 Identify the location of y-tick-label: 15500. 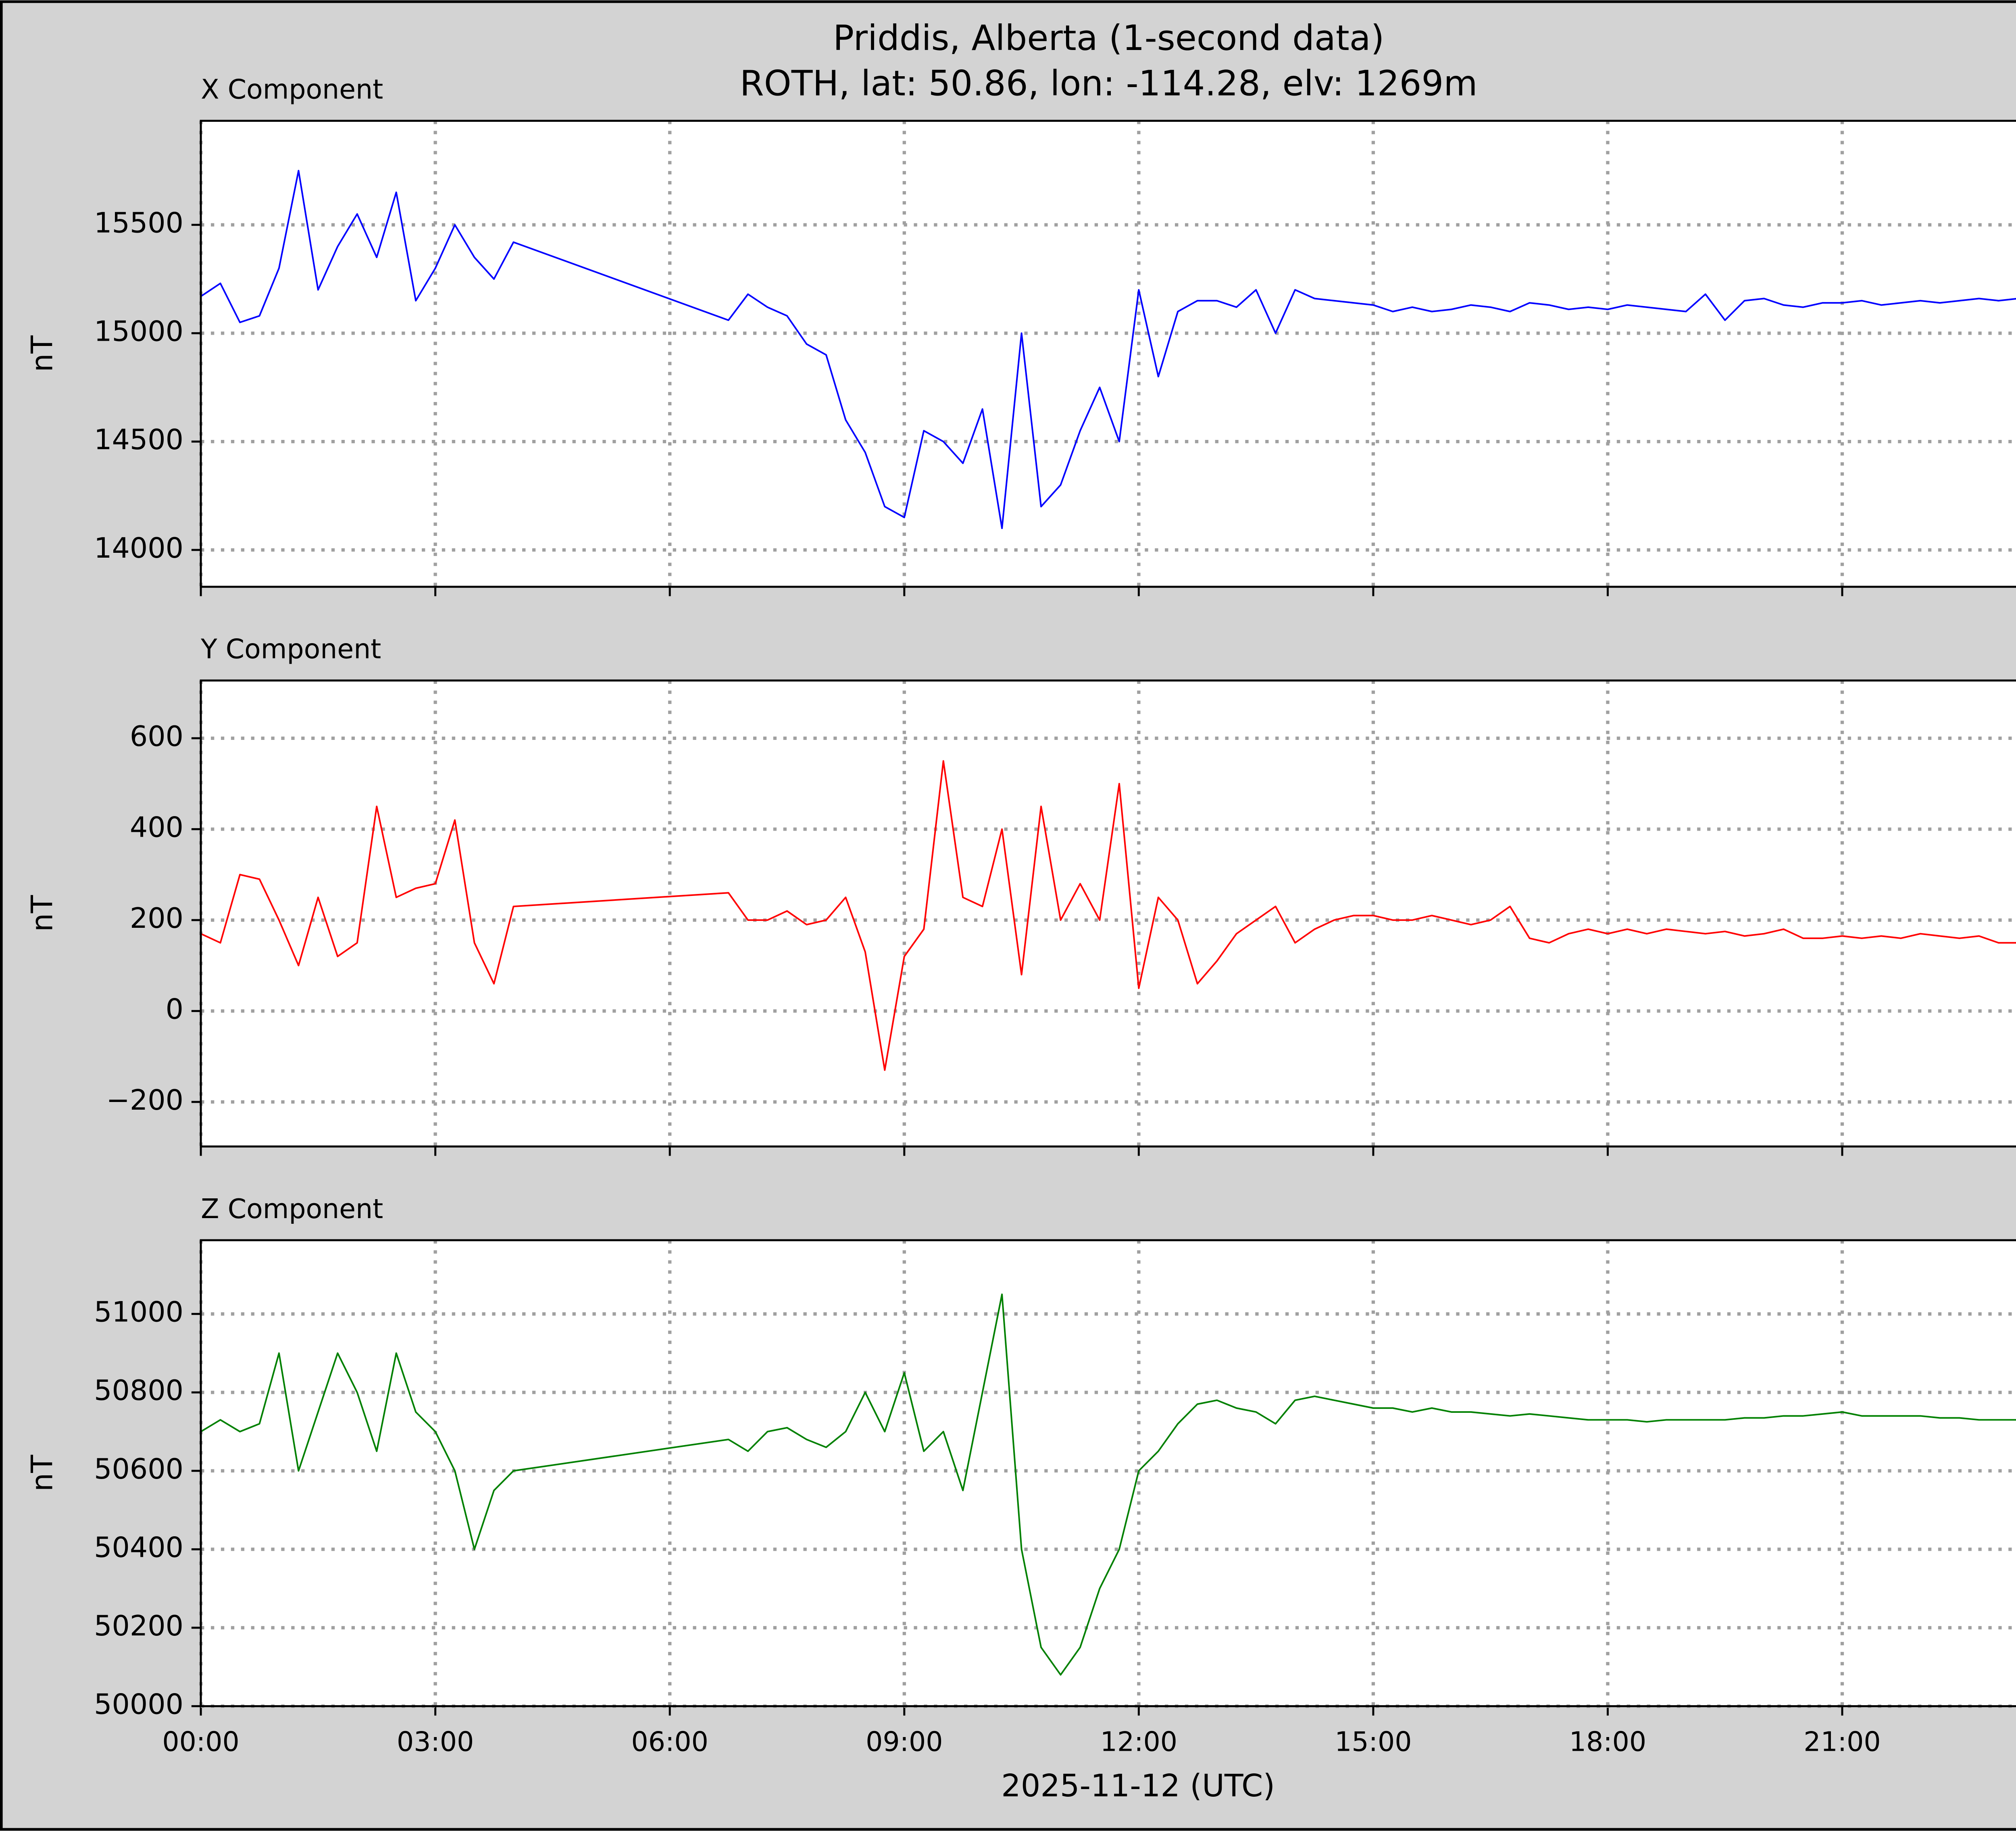
(138, 223).